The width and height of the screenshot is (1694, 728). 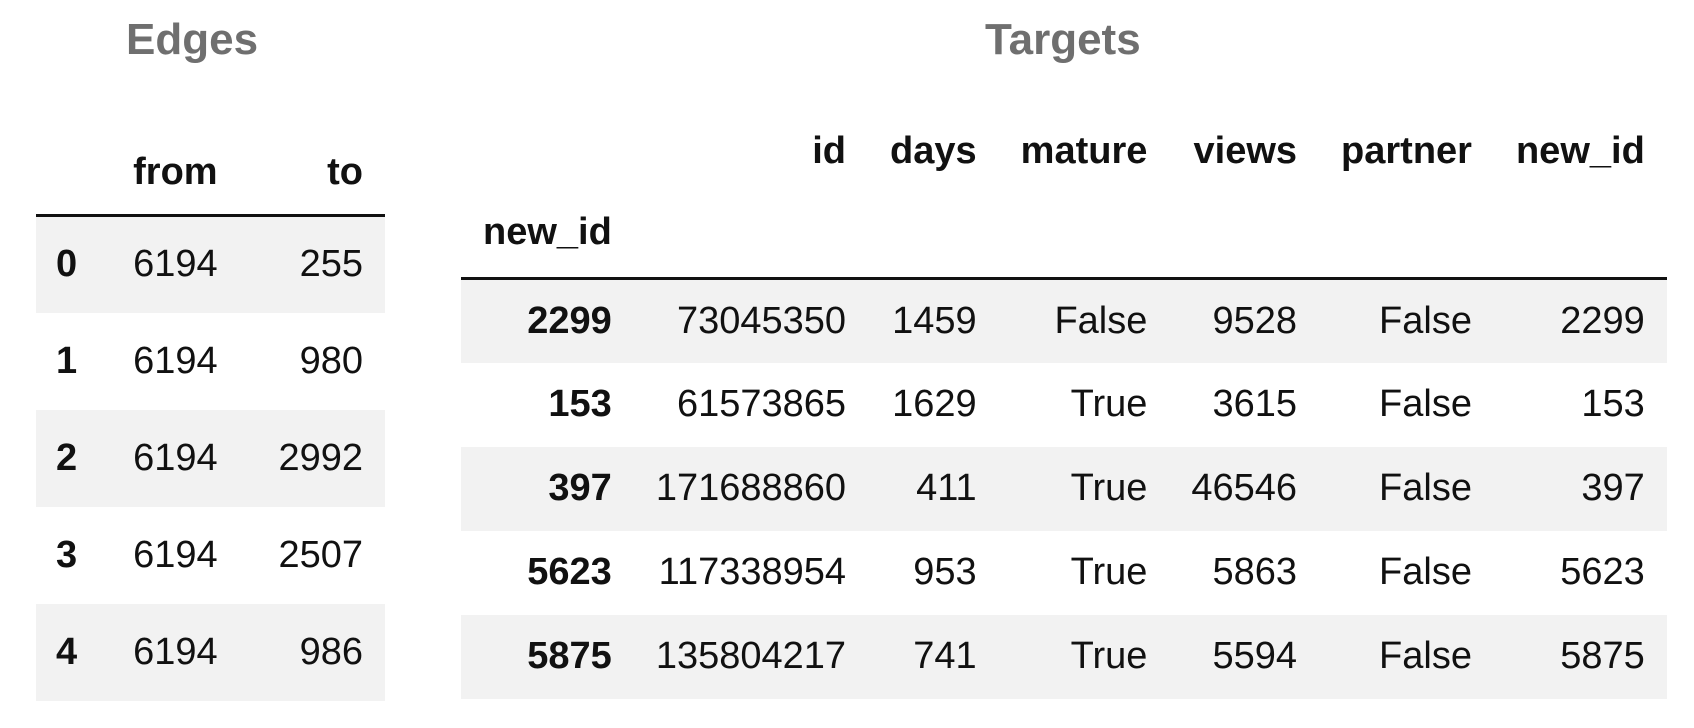 I want to click on cell-mature: False, so click(x=1101, y=320).